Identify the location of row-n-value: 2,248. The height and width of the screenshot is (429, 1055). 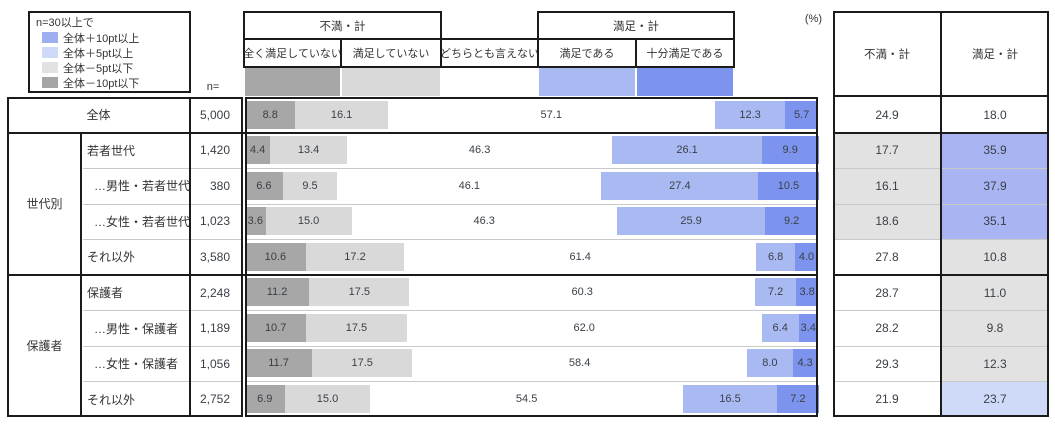
(214, 292).